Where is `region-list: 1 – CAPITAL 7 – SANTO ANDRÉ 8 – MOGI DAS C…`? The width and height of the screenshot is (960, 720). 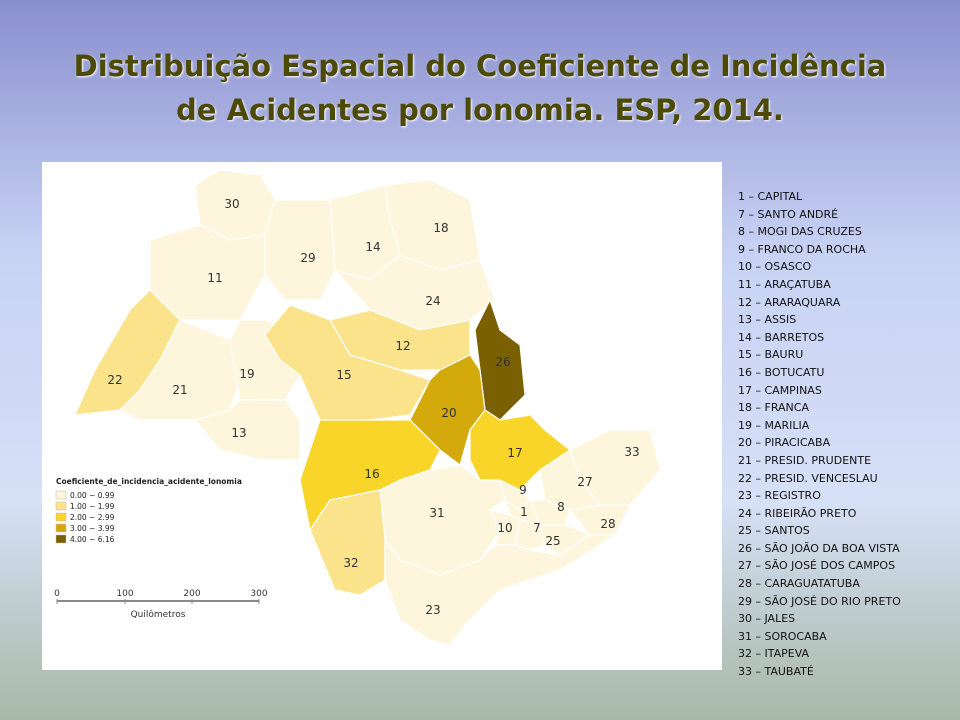
region-list: 1 – CAPITAL 7 – SANTO ANDRÉ 8 – MOGI DAS C… is located at coordinates (833, 434).